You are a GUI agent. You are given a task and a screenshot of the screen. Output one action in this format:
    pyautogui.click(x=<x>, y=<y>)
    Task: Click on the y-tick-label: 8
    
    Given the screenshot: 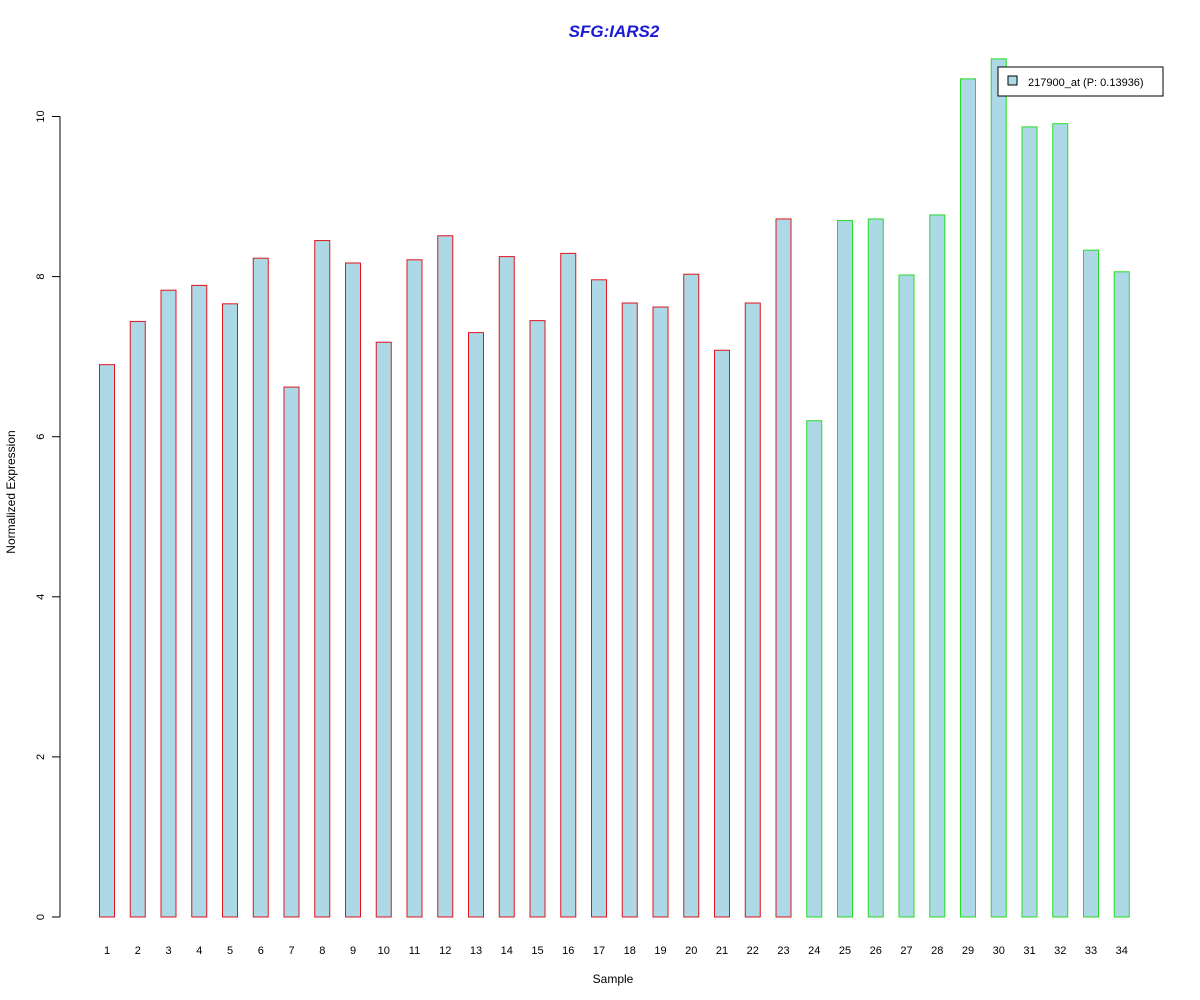 What is the action you would take?
    pyautogui.click(x=41, y=277)
    